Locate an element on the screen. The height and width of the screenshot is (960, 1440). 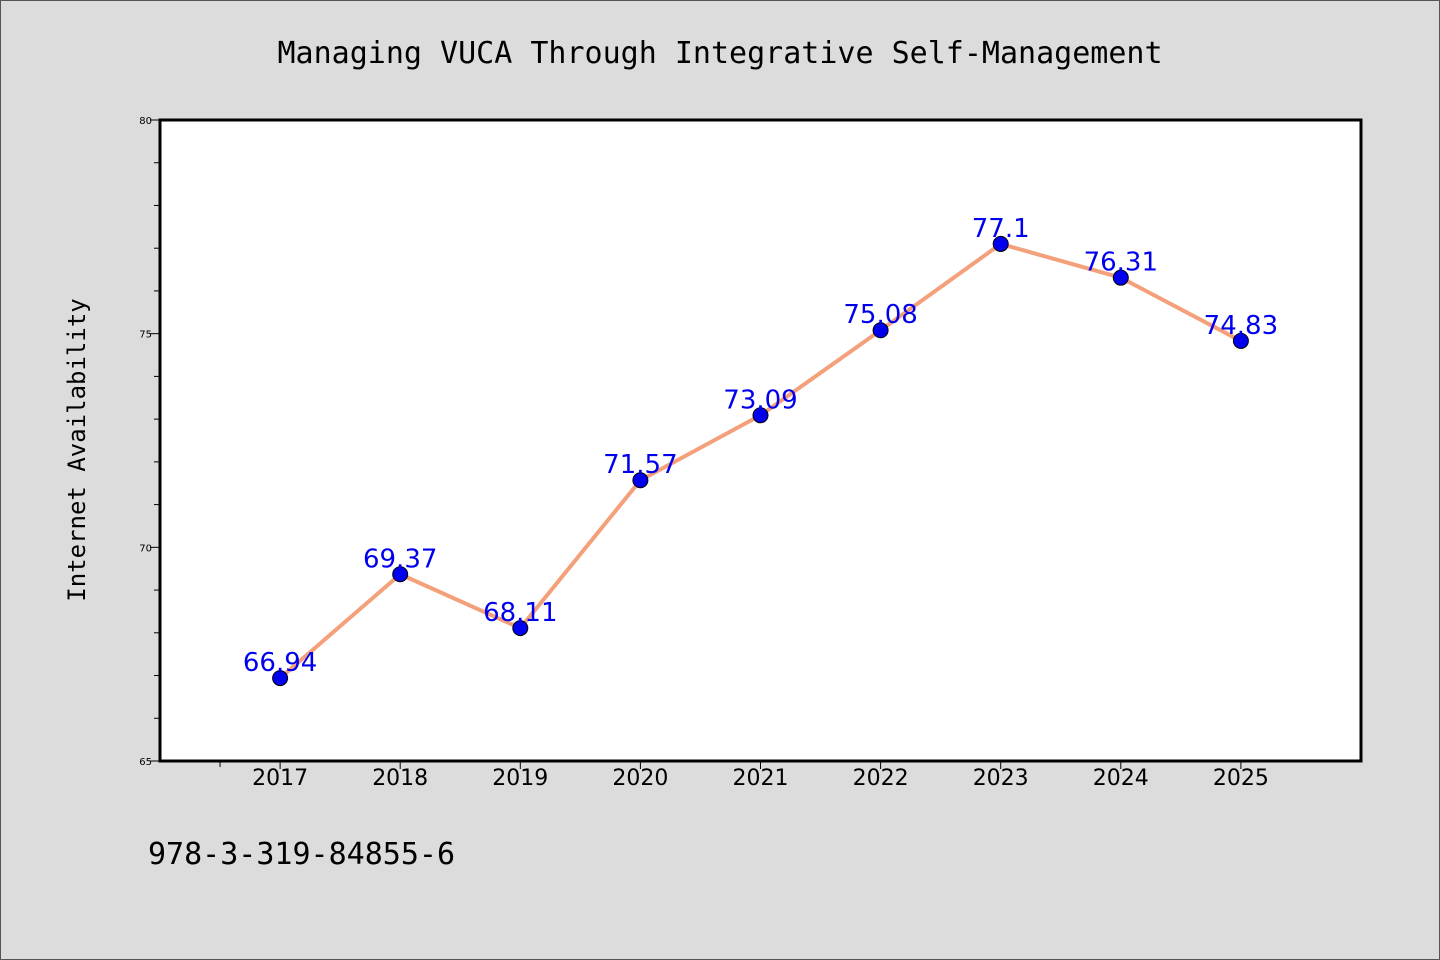
x-tick-label: 2018 is located at coordinates (400, 778).